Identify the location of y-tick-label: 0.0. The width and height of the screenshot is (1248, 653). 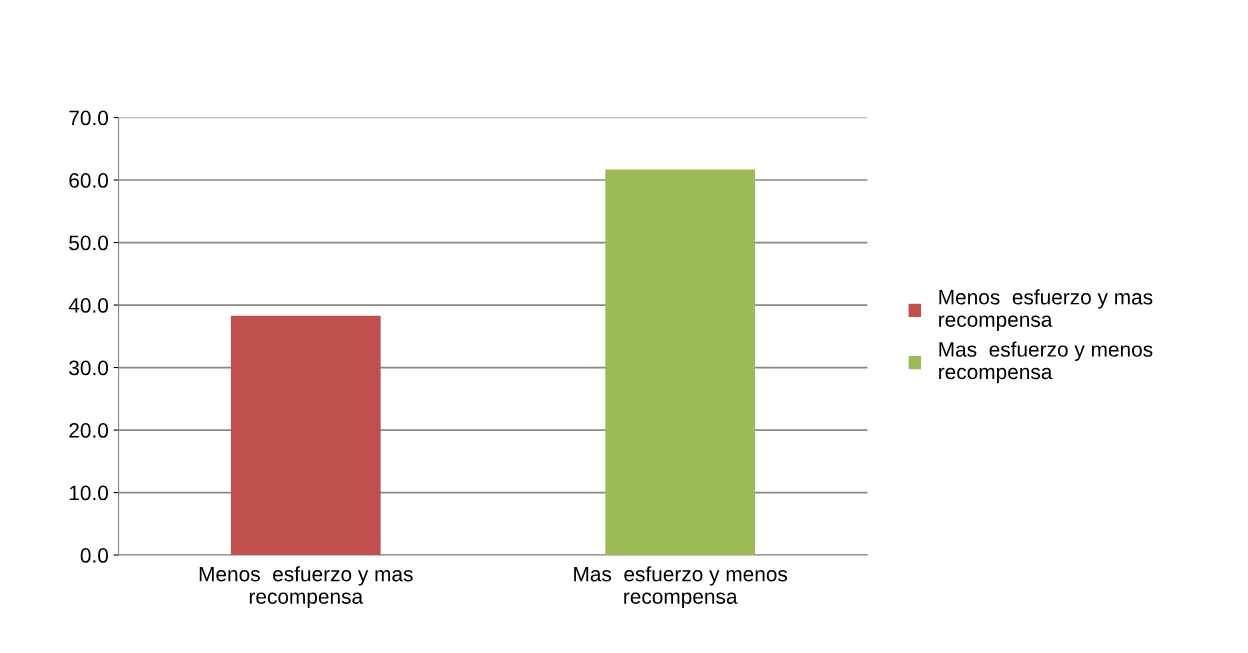
(94, 555).